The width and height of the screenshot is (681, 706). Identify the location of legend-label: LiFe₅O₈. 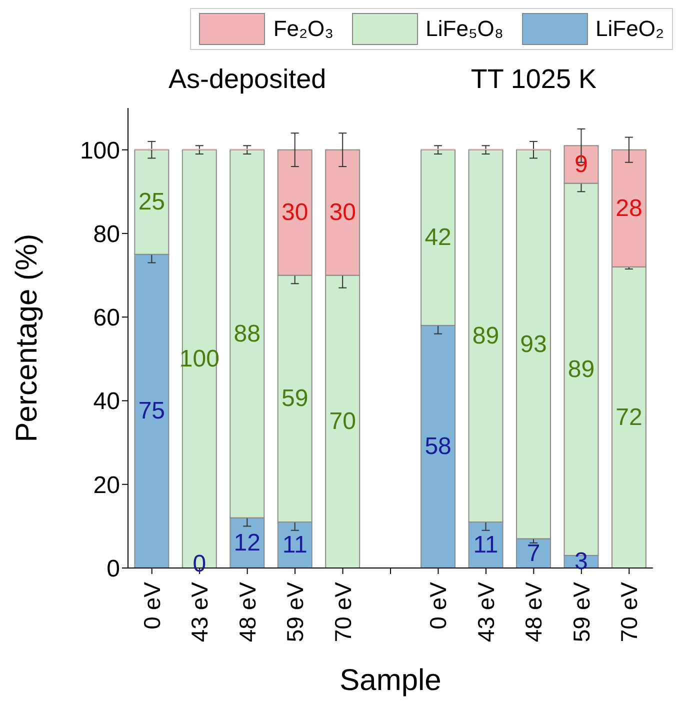
(465, 29).